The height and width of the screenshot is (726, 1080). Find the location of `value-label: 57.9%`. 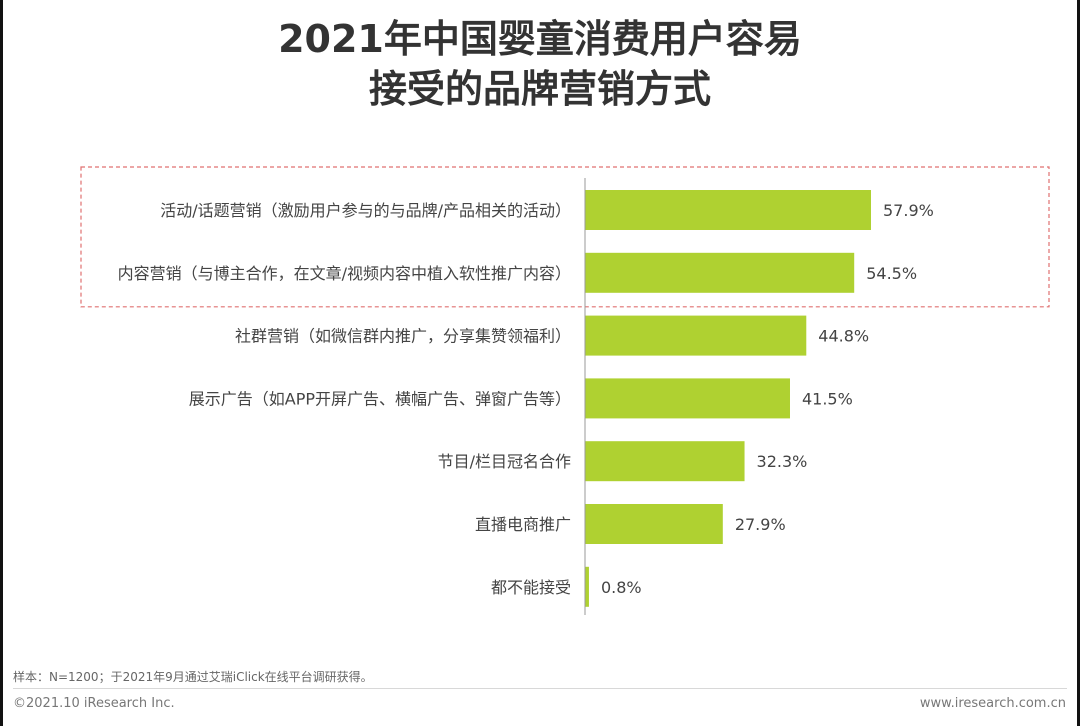

value-label: 57.9% is located at coordinates (908, 210).